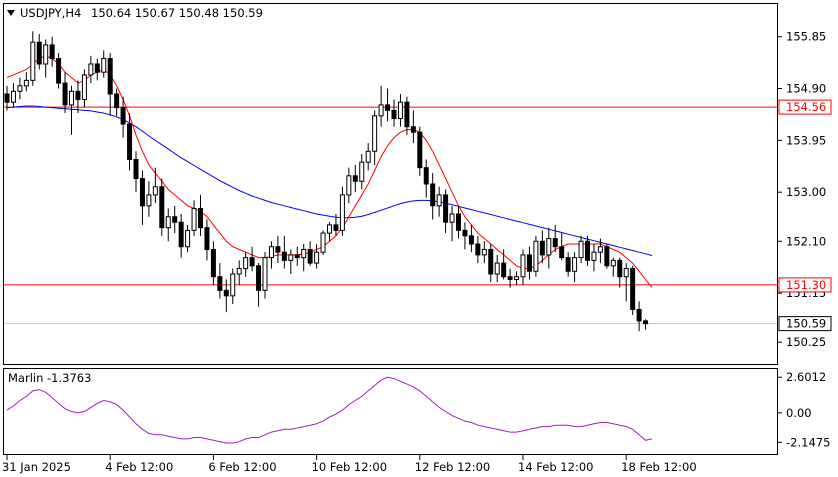  Describe the element at coordinates (804, 409) in the screenshot. I see `indicator-axis: 2.6012 0.00 -2.1475` at that location.